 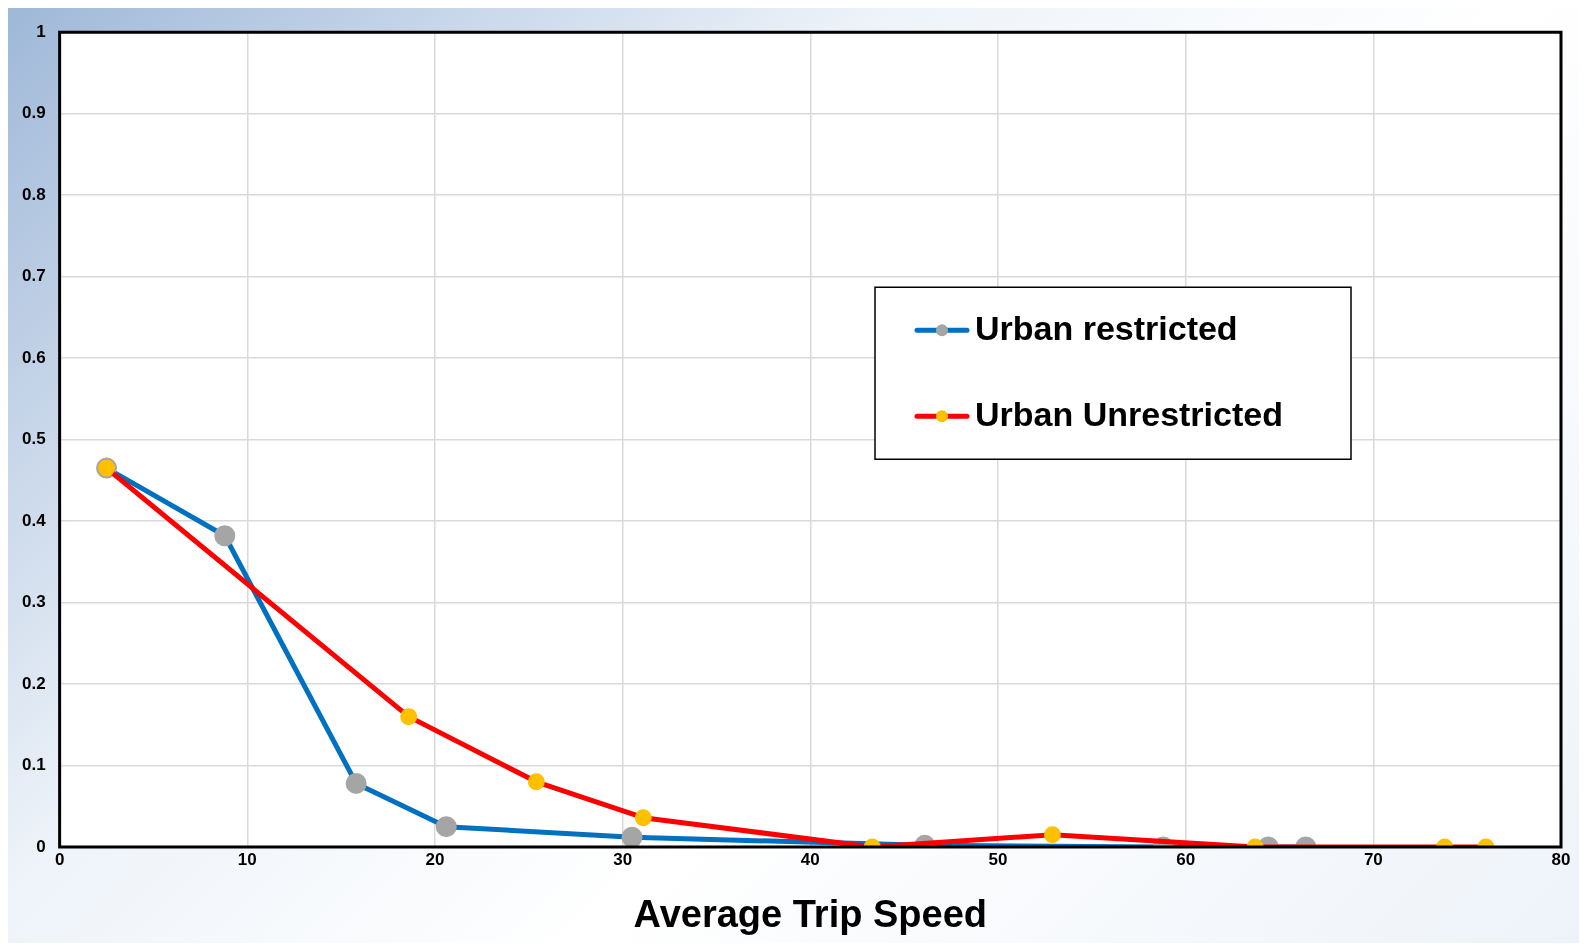 I want to click on y-tick-label: 0.9, so click(x=33, y=113).